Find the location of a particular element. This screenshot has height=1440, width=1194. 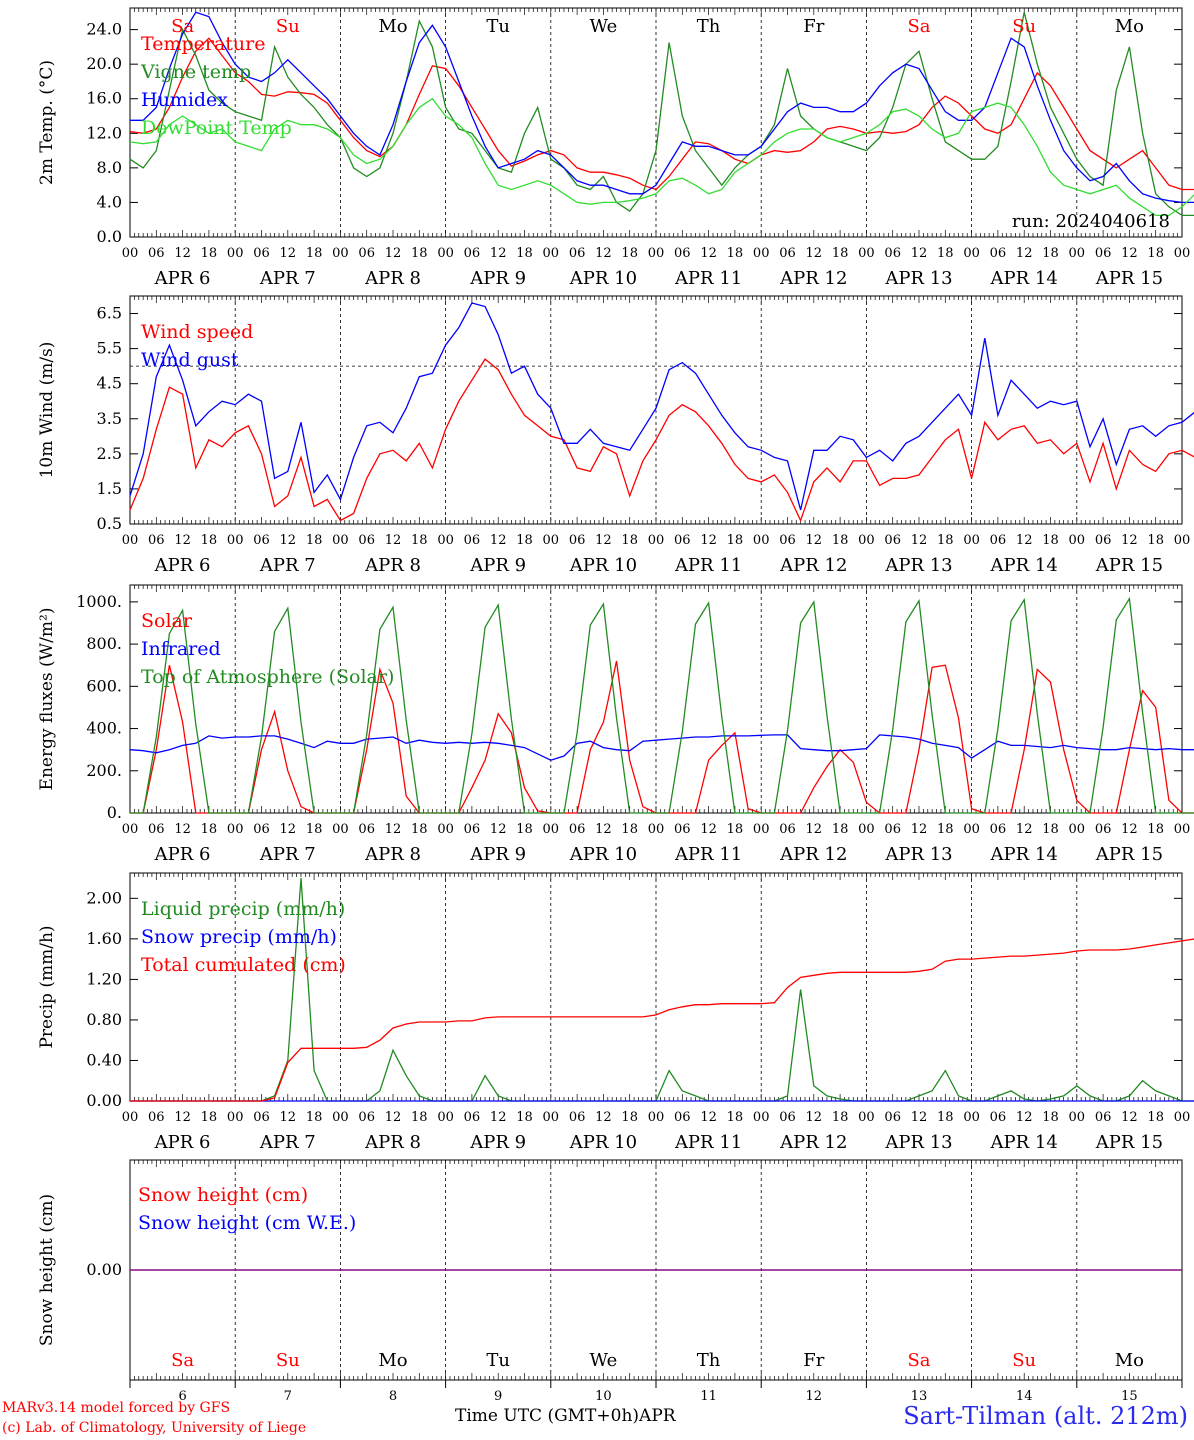

y-tick-label: 1.20 is located at coordinates (104, 978).